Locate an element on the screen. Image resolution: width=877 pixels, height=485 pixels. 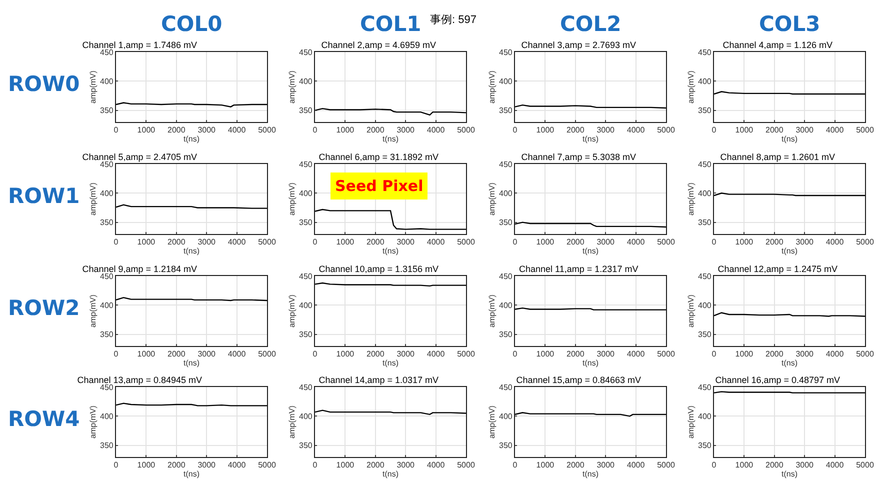
text: COL3 is located at coordinates (789, 24).